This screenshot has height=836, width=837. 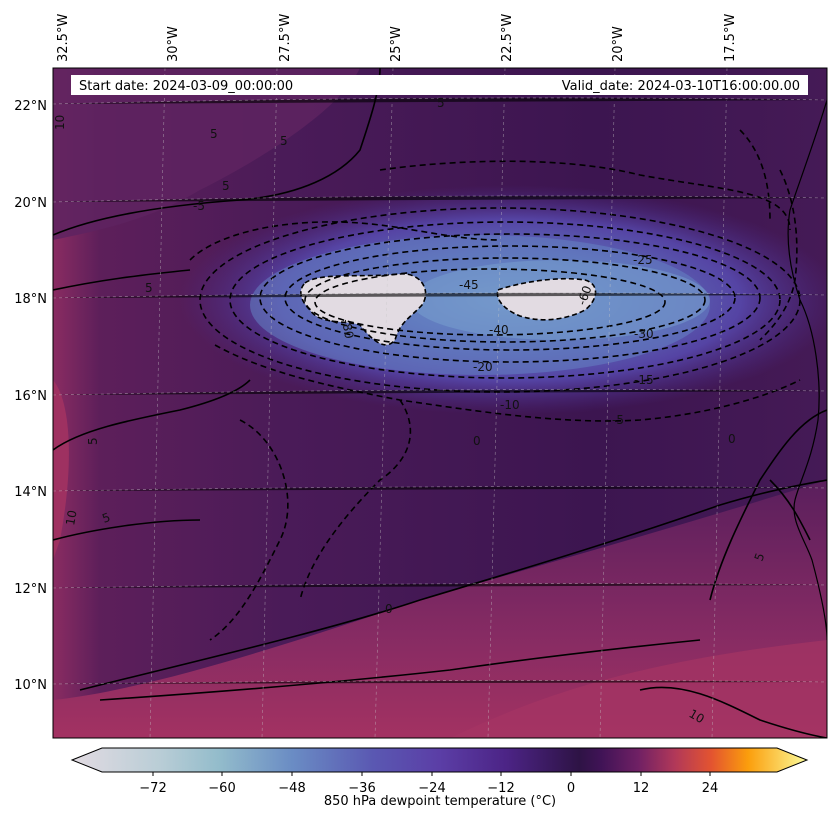 What do you see at coordinates (483, 367) in the screenshot?
I see `contour-label: -20` at bounding box center [483, 367].